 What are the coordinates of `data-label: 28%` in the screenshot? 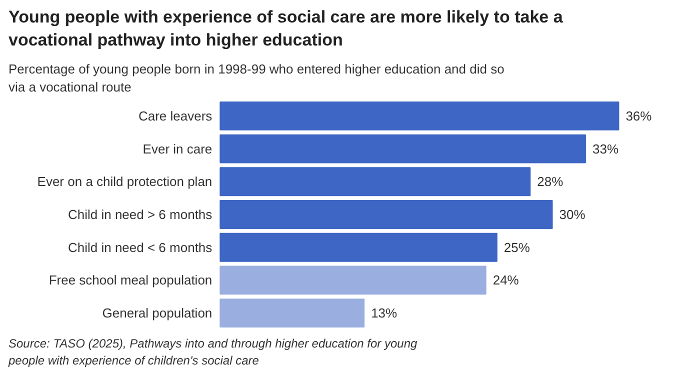 It's located at (550, 182).